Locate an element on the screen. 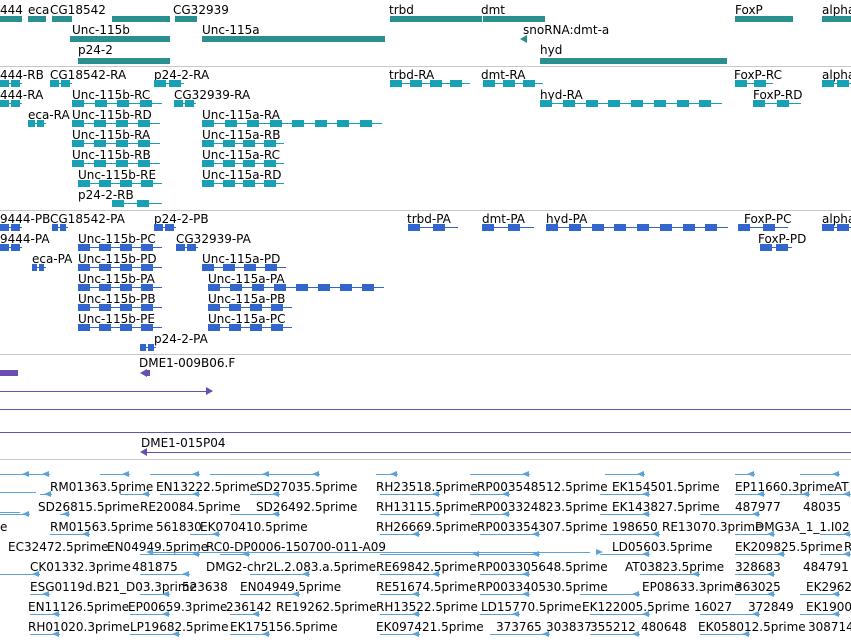 This screenshot has height=642, width=851. feature-label: Unc-115b-RE is located at coordinates (117, 175).